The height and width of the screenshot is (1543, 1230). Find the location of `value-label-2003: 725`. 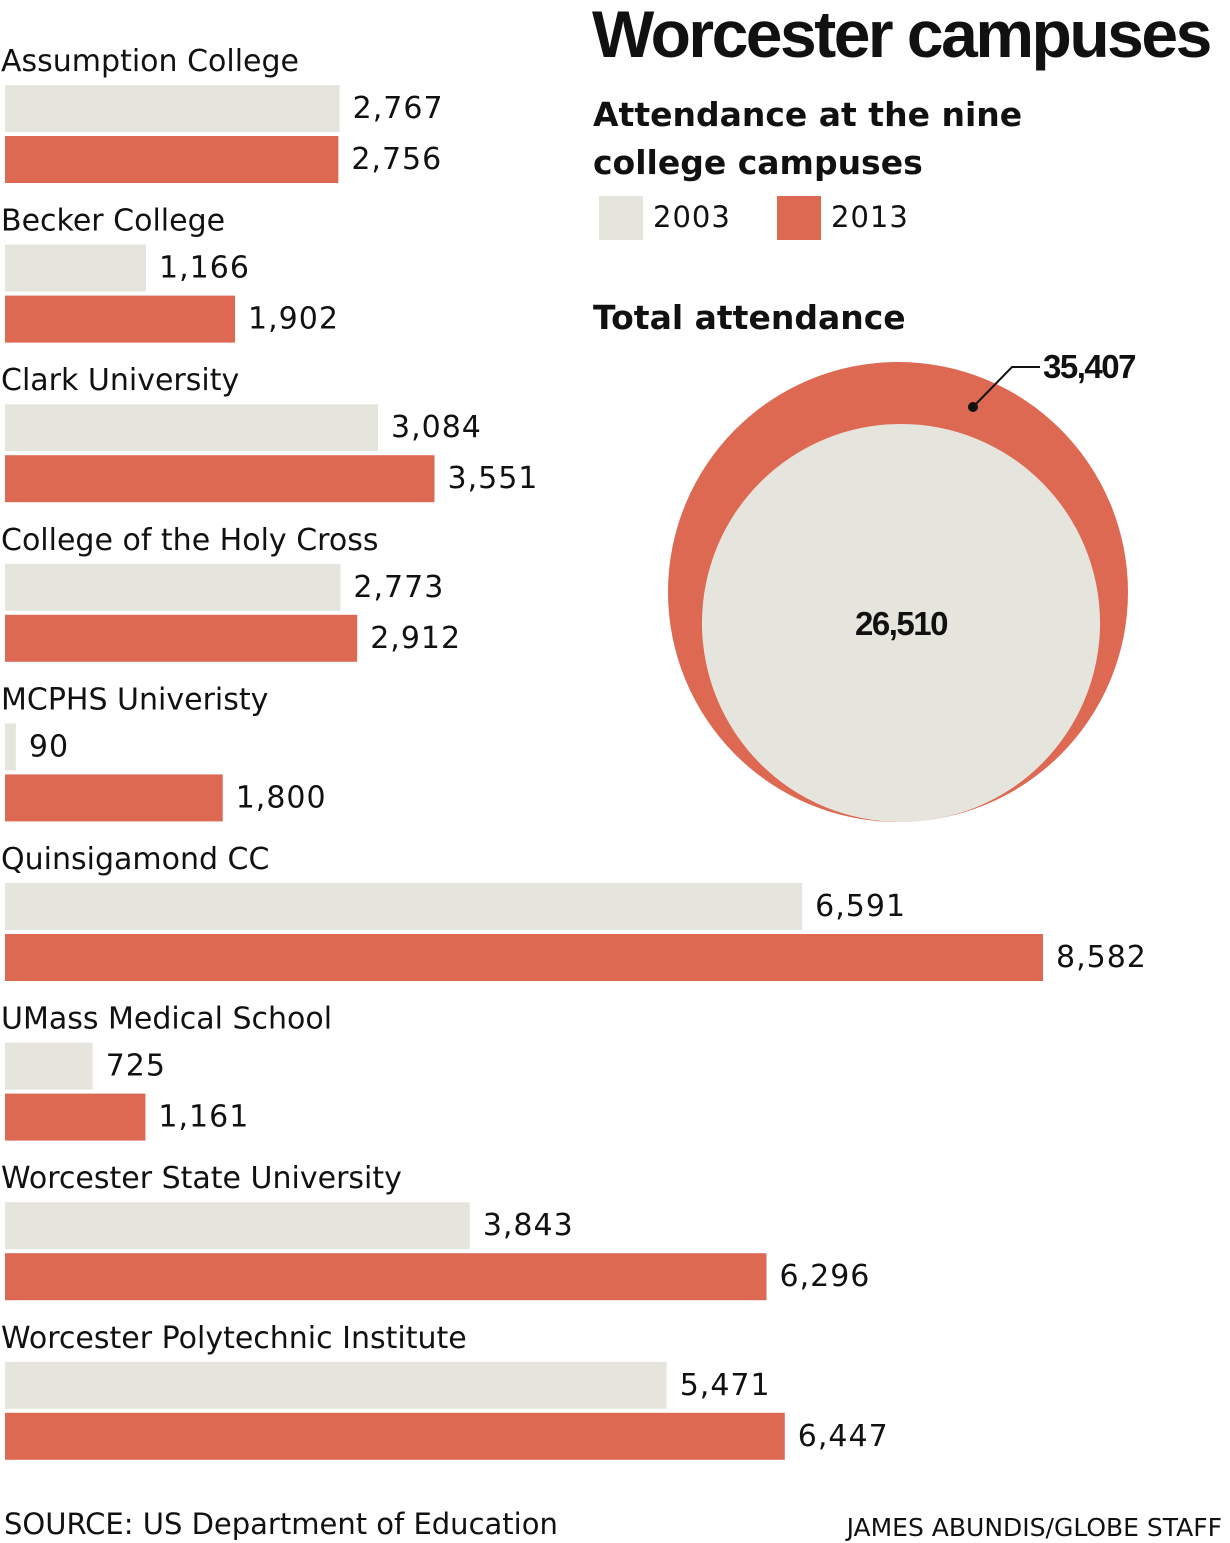

value-label-2003: 725 is located at coordinates (136, 1066).